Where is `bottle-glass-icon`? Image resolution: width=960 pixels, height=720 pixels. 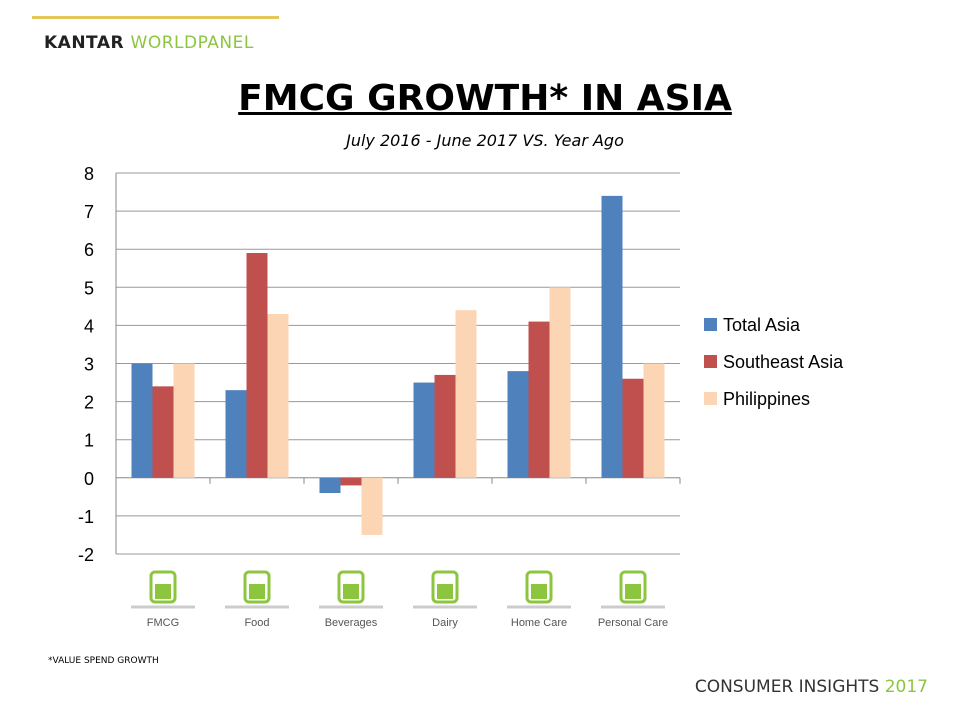 bottle-glass-icon is located at coordinates (351, 587).